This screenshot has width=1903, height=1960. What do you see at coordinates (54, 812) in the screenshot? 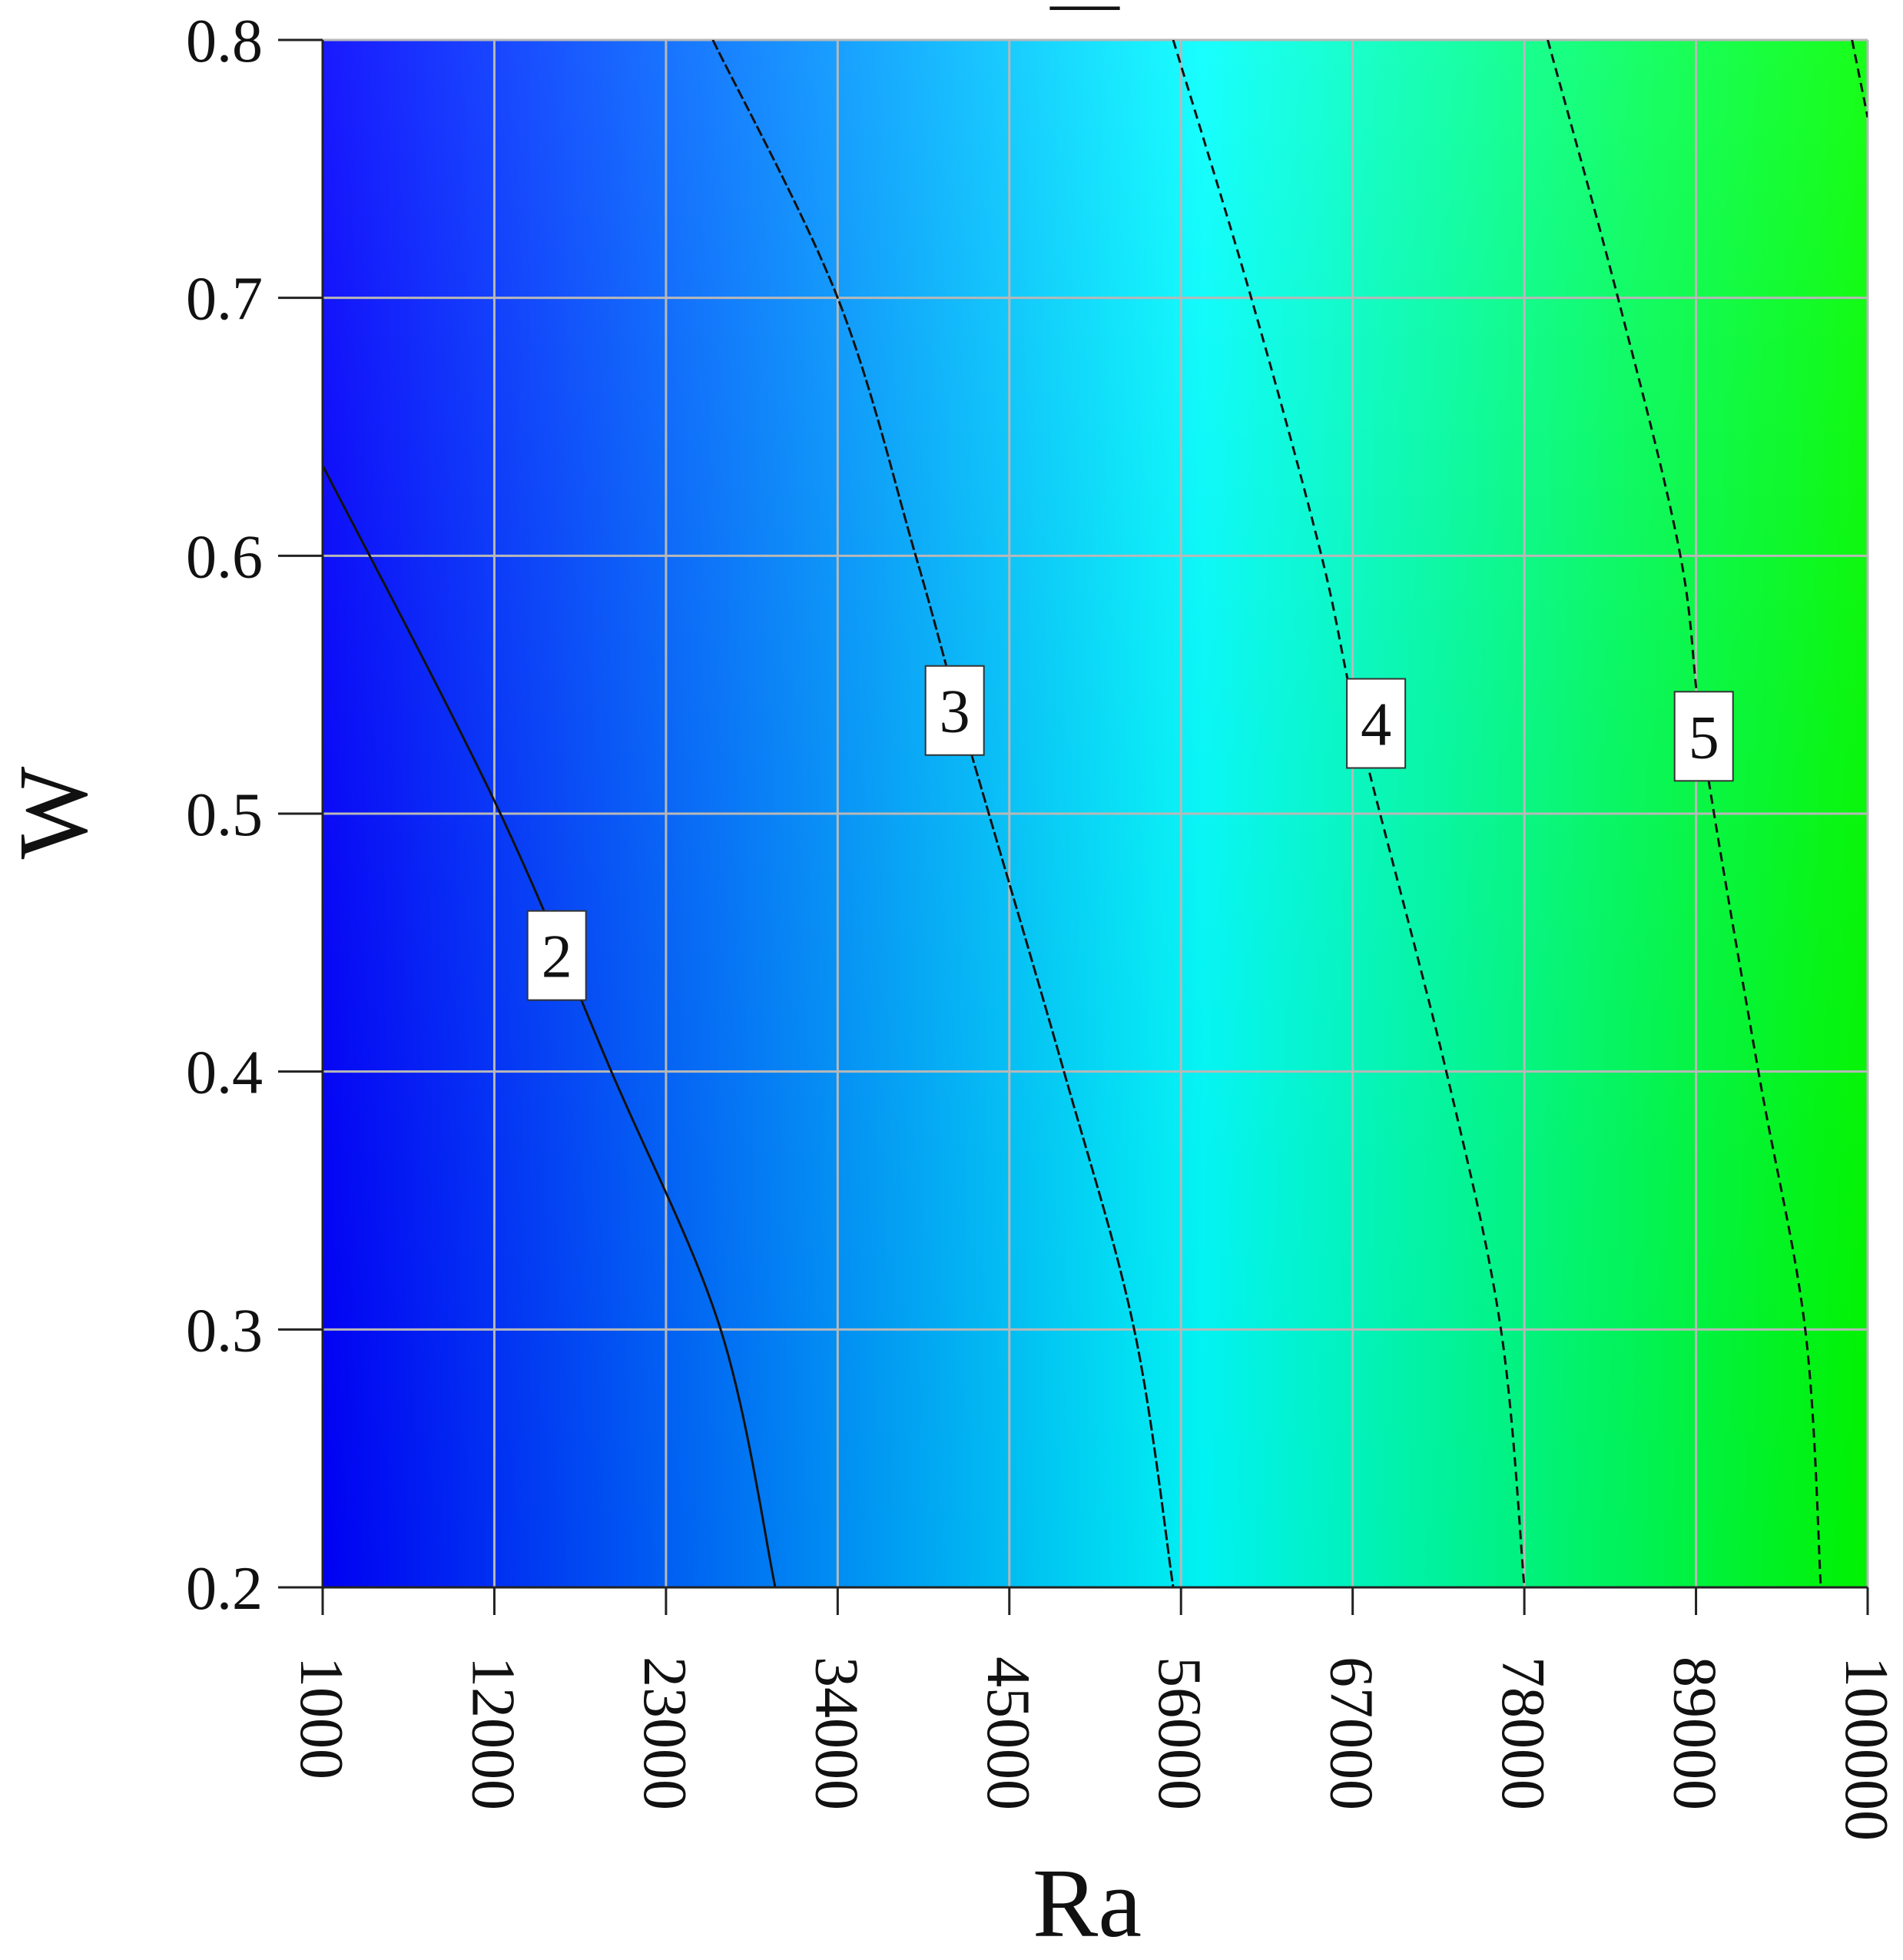
I see `y-axis-title: W` at bounding box center [54, 812].